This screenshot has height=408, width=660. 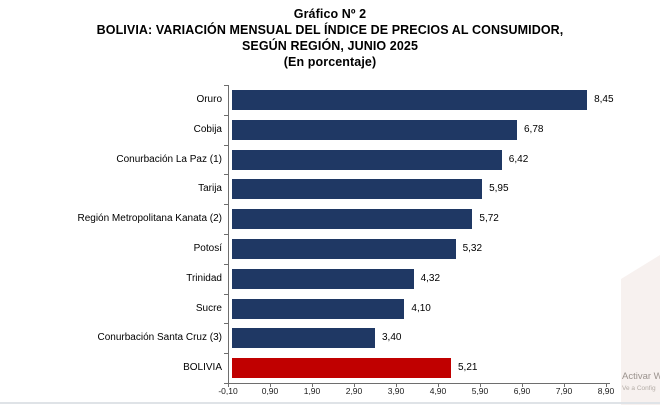 What do you see at coordinates (209, 99) in the screenshot?
I see `category-label: Oruro` at bounding box center [209, 99].